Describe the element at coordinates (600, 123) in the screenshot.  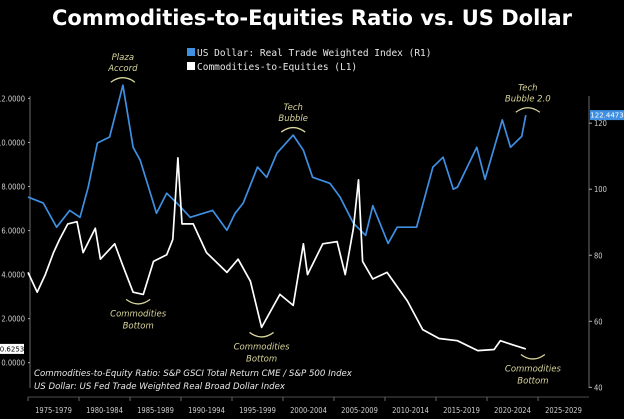
I see `right-tick-label: 120` at that location.